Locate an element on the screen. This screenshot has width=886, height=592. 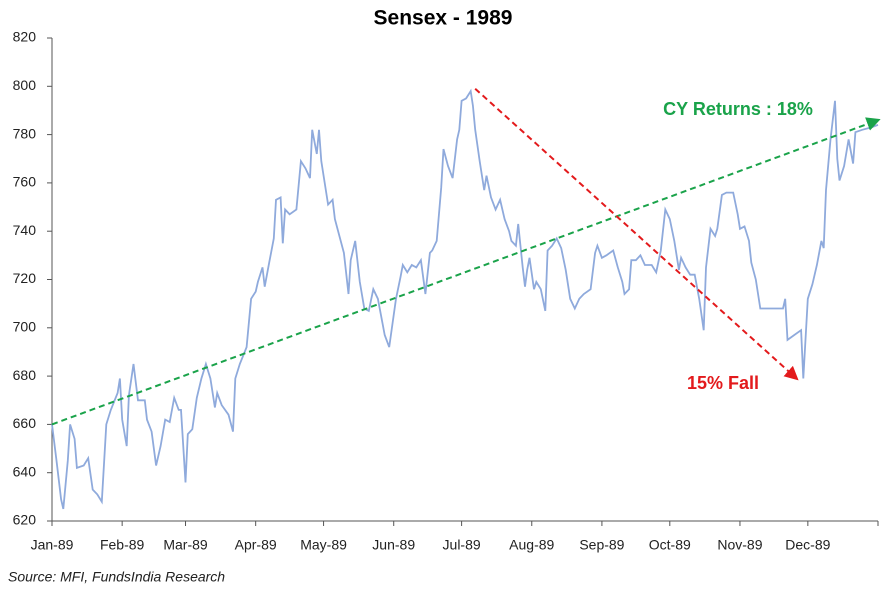
x-tick-label: Dec-89 is located at coordinates (807, 545).